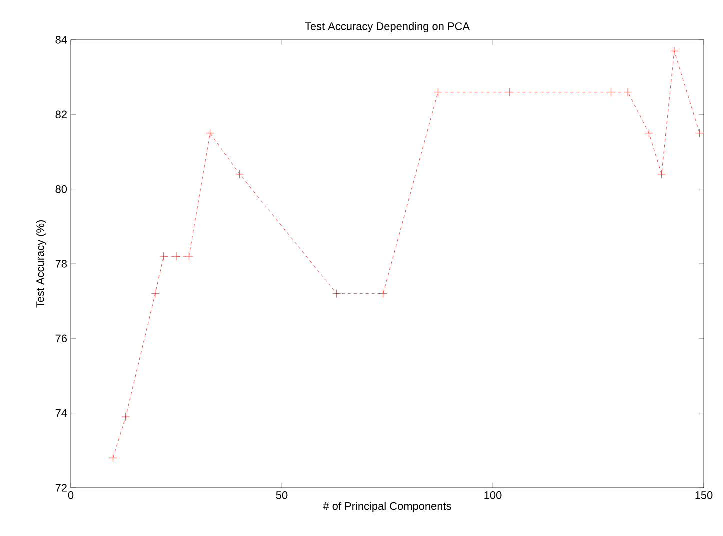 The width and height of the screenshot is (723, 536). Describe the element at coordinates (61, 264) in the screenshot. I see `y-tick-label: 78` at that location.